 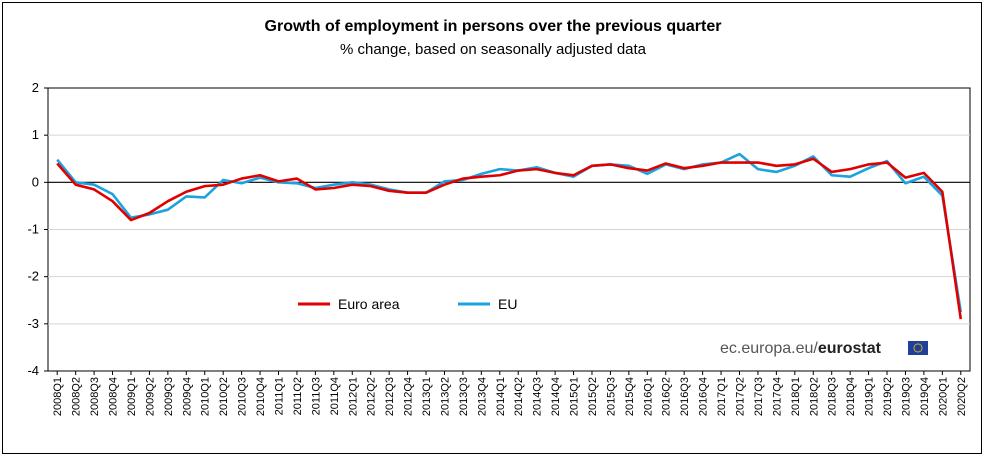 What do you see at coordinates (630, 396) in the screenshot?
I see `x-tick-label: 2015Q4` at bounding box center [630, 396].